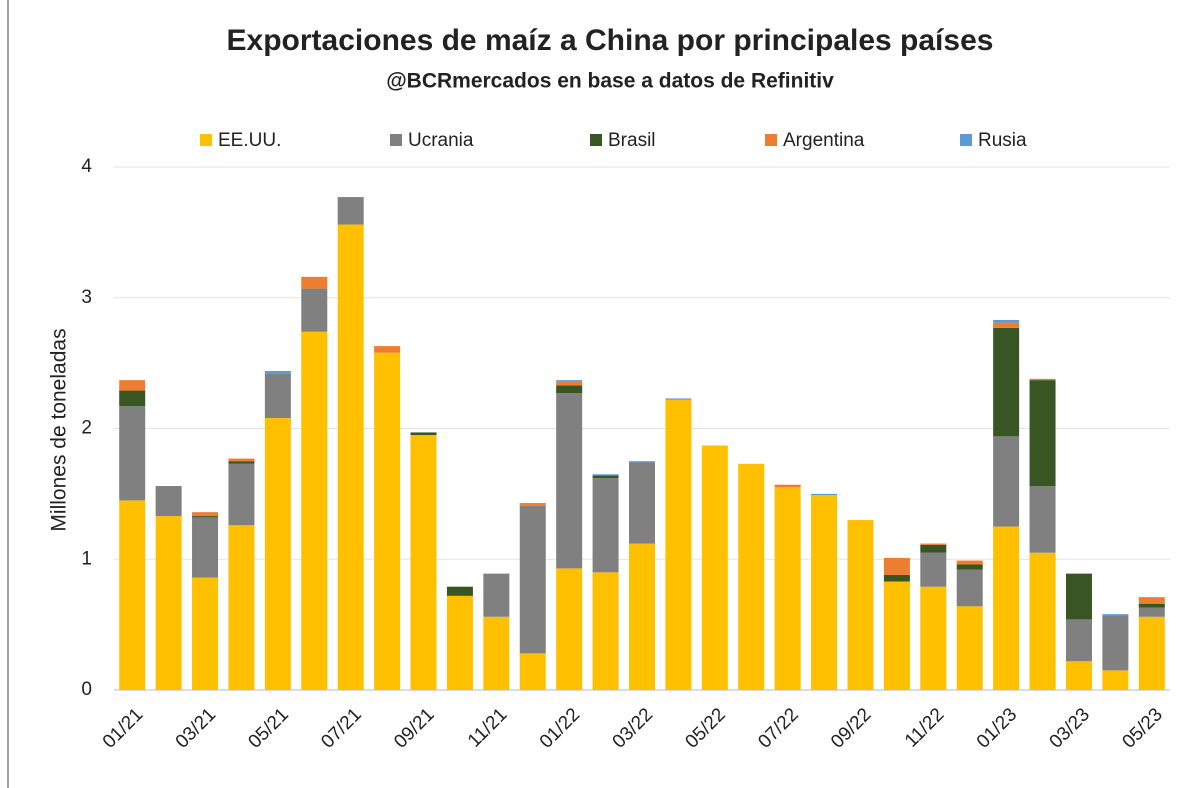 Image resolution: width=1200 pixels, height=788 pixels. I want to click on legend-label: Argentina, so click(824, 140).